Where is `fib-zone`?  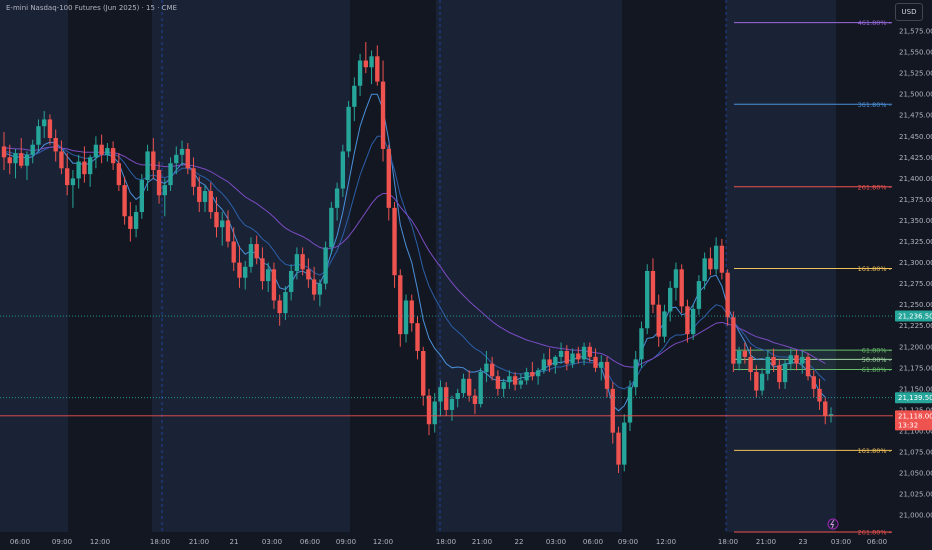 fib-zone is located at coordinates (813, 360).